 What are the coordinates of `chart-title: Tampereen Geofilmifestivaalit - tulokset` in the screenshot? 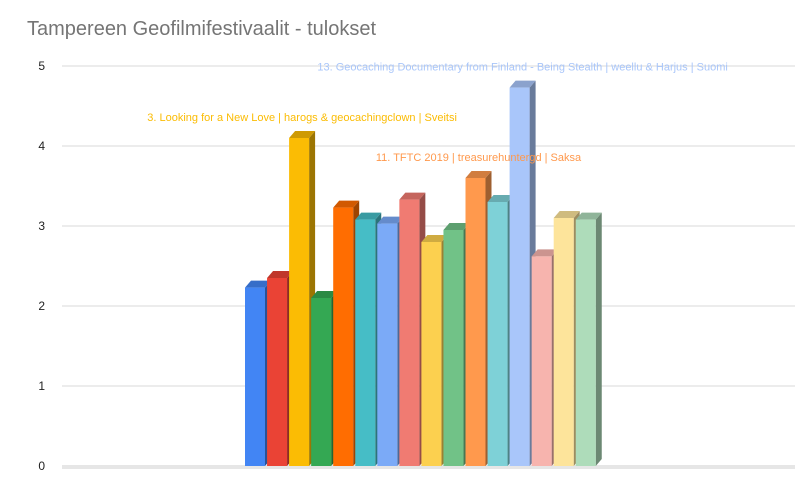 It's located at (202, 29).